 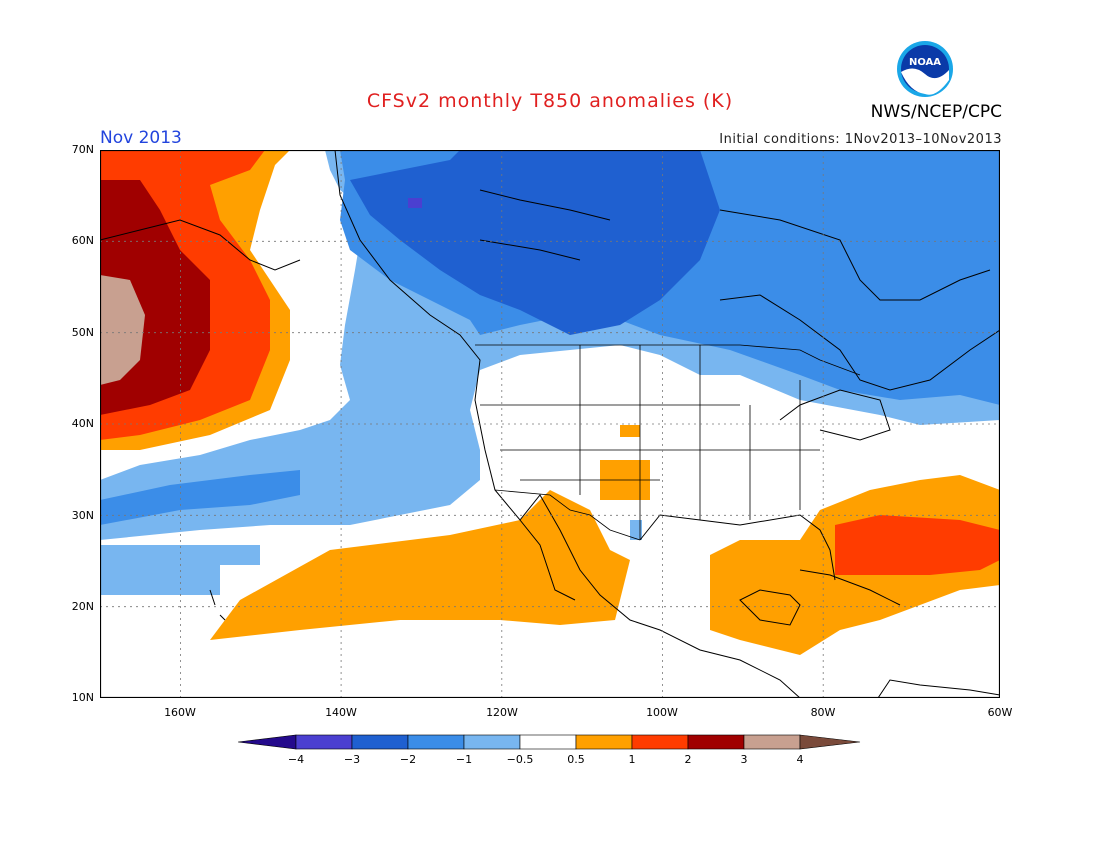 What do you see at coordinates (936, 112) in the screenshot?
I see `agency-label: NWS/NCEP/CPC` at bounding box center [936, 112].